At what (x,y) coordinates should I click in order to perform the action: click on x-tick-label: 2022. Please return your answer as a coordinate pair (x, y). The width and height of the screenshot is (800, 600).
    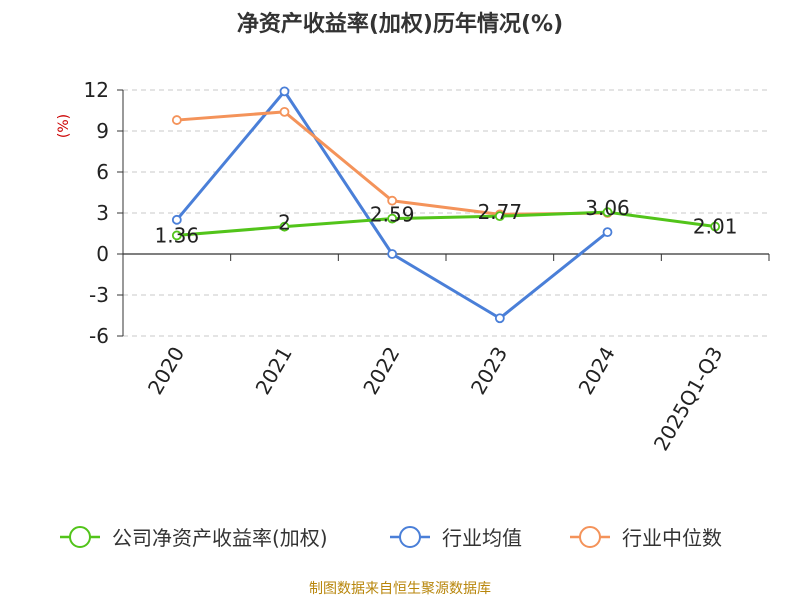
    Looking at the image, I should click on (381, 371).